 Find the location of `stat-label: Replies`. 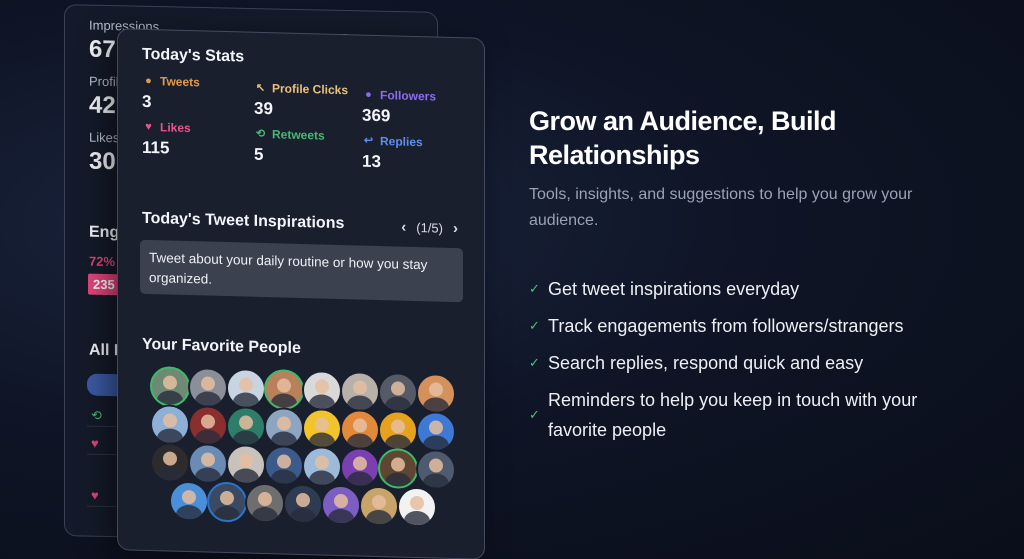

stat-label: Replies is located at coordinates (401, 142).